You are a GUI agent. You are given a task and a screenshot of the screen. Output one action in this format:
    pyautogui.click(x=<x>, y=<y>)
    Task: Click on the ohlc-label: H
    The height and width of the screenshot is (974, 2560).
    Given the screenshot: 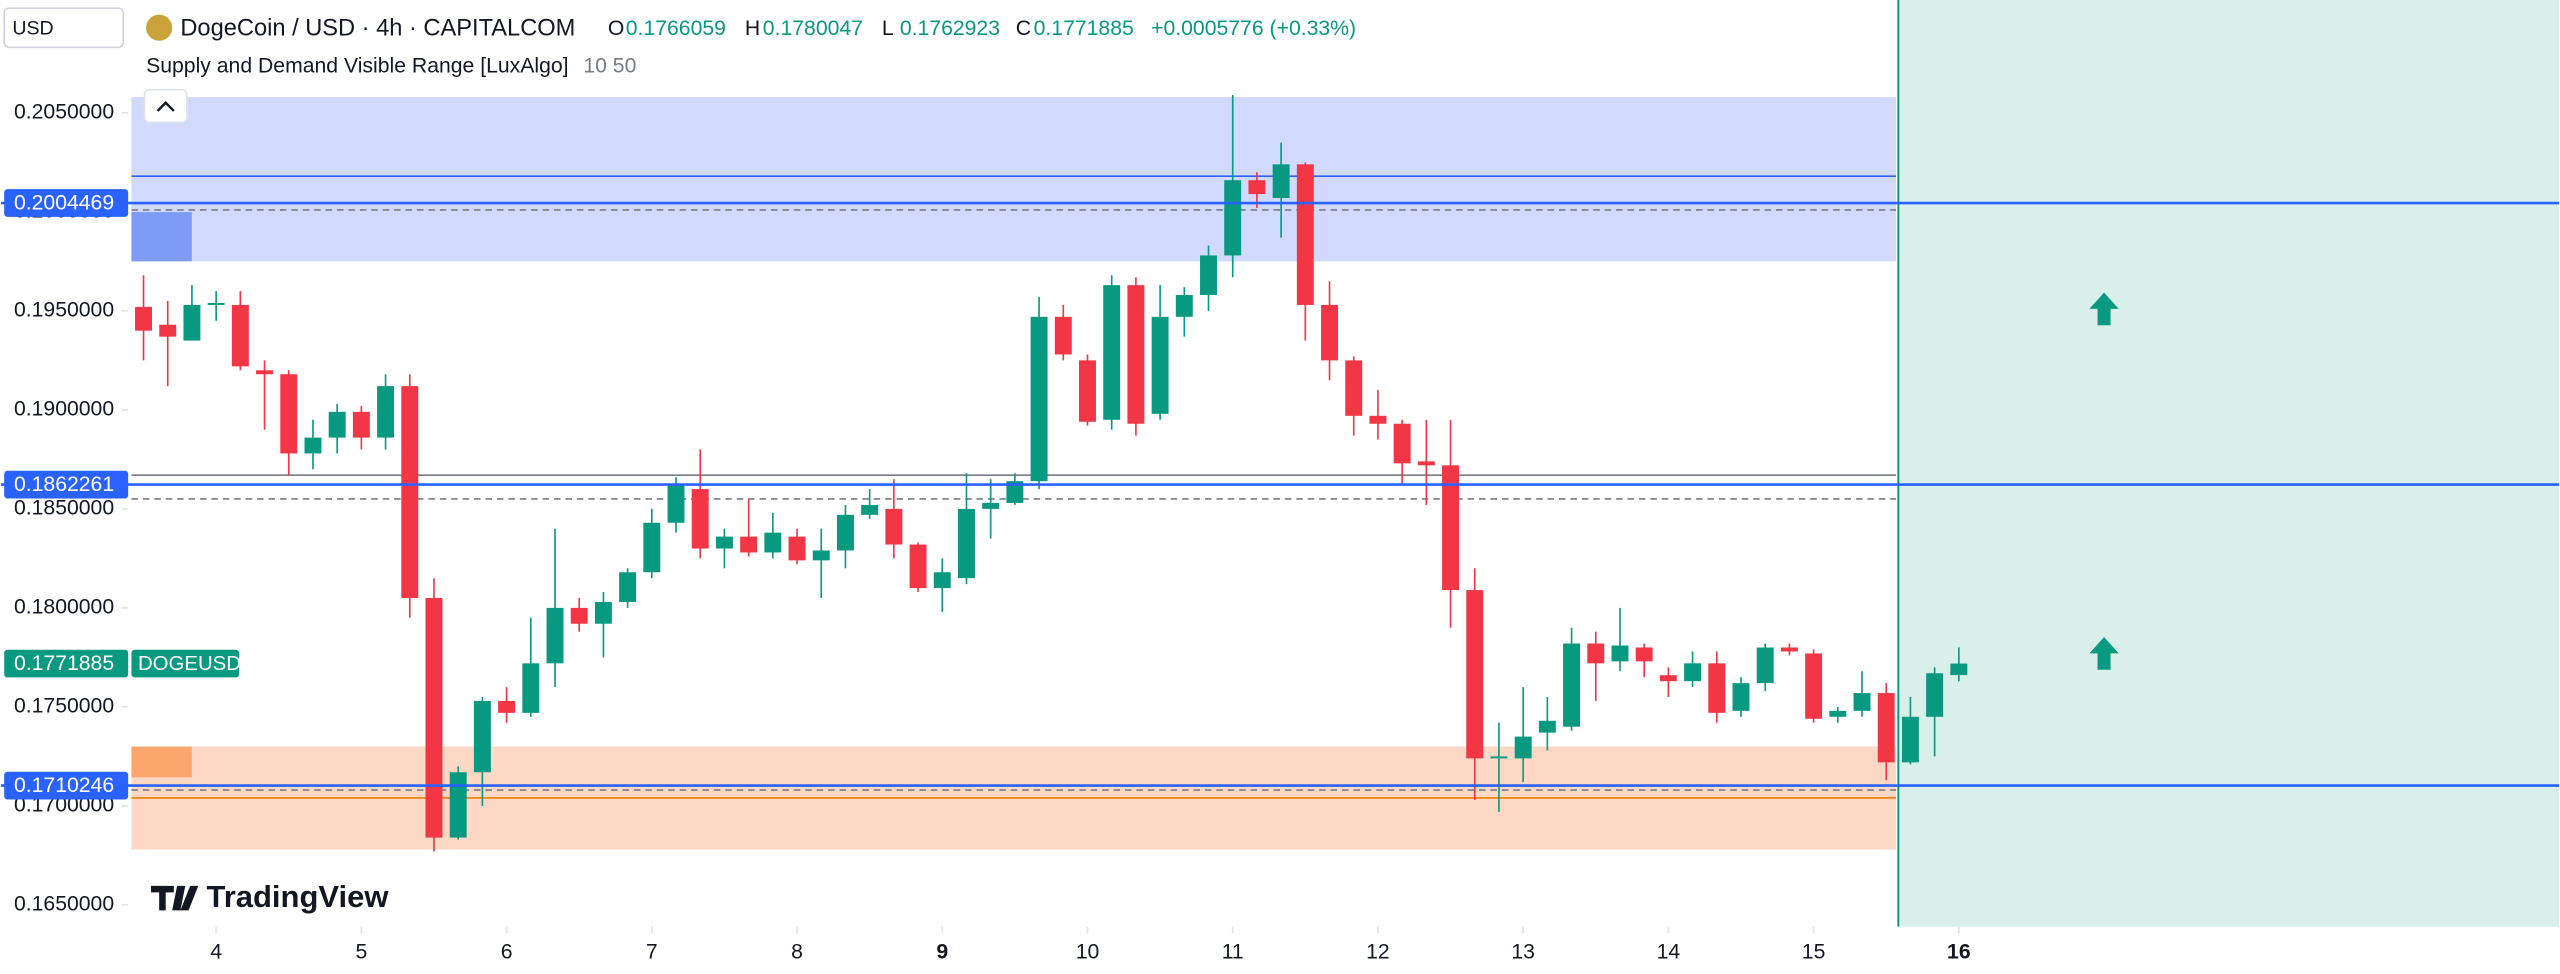 What is the action you would take?
    pyautogui.click(x=752, y=28)
    